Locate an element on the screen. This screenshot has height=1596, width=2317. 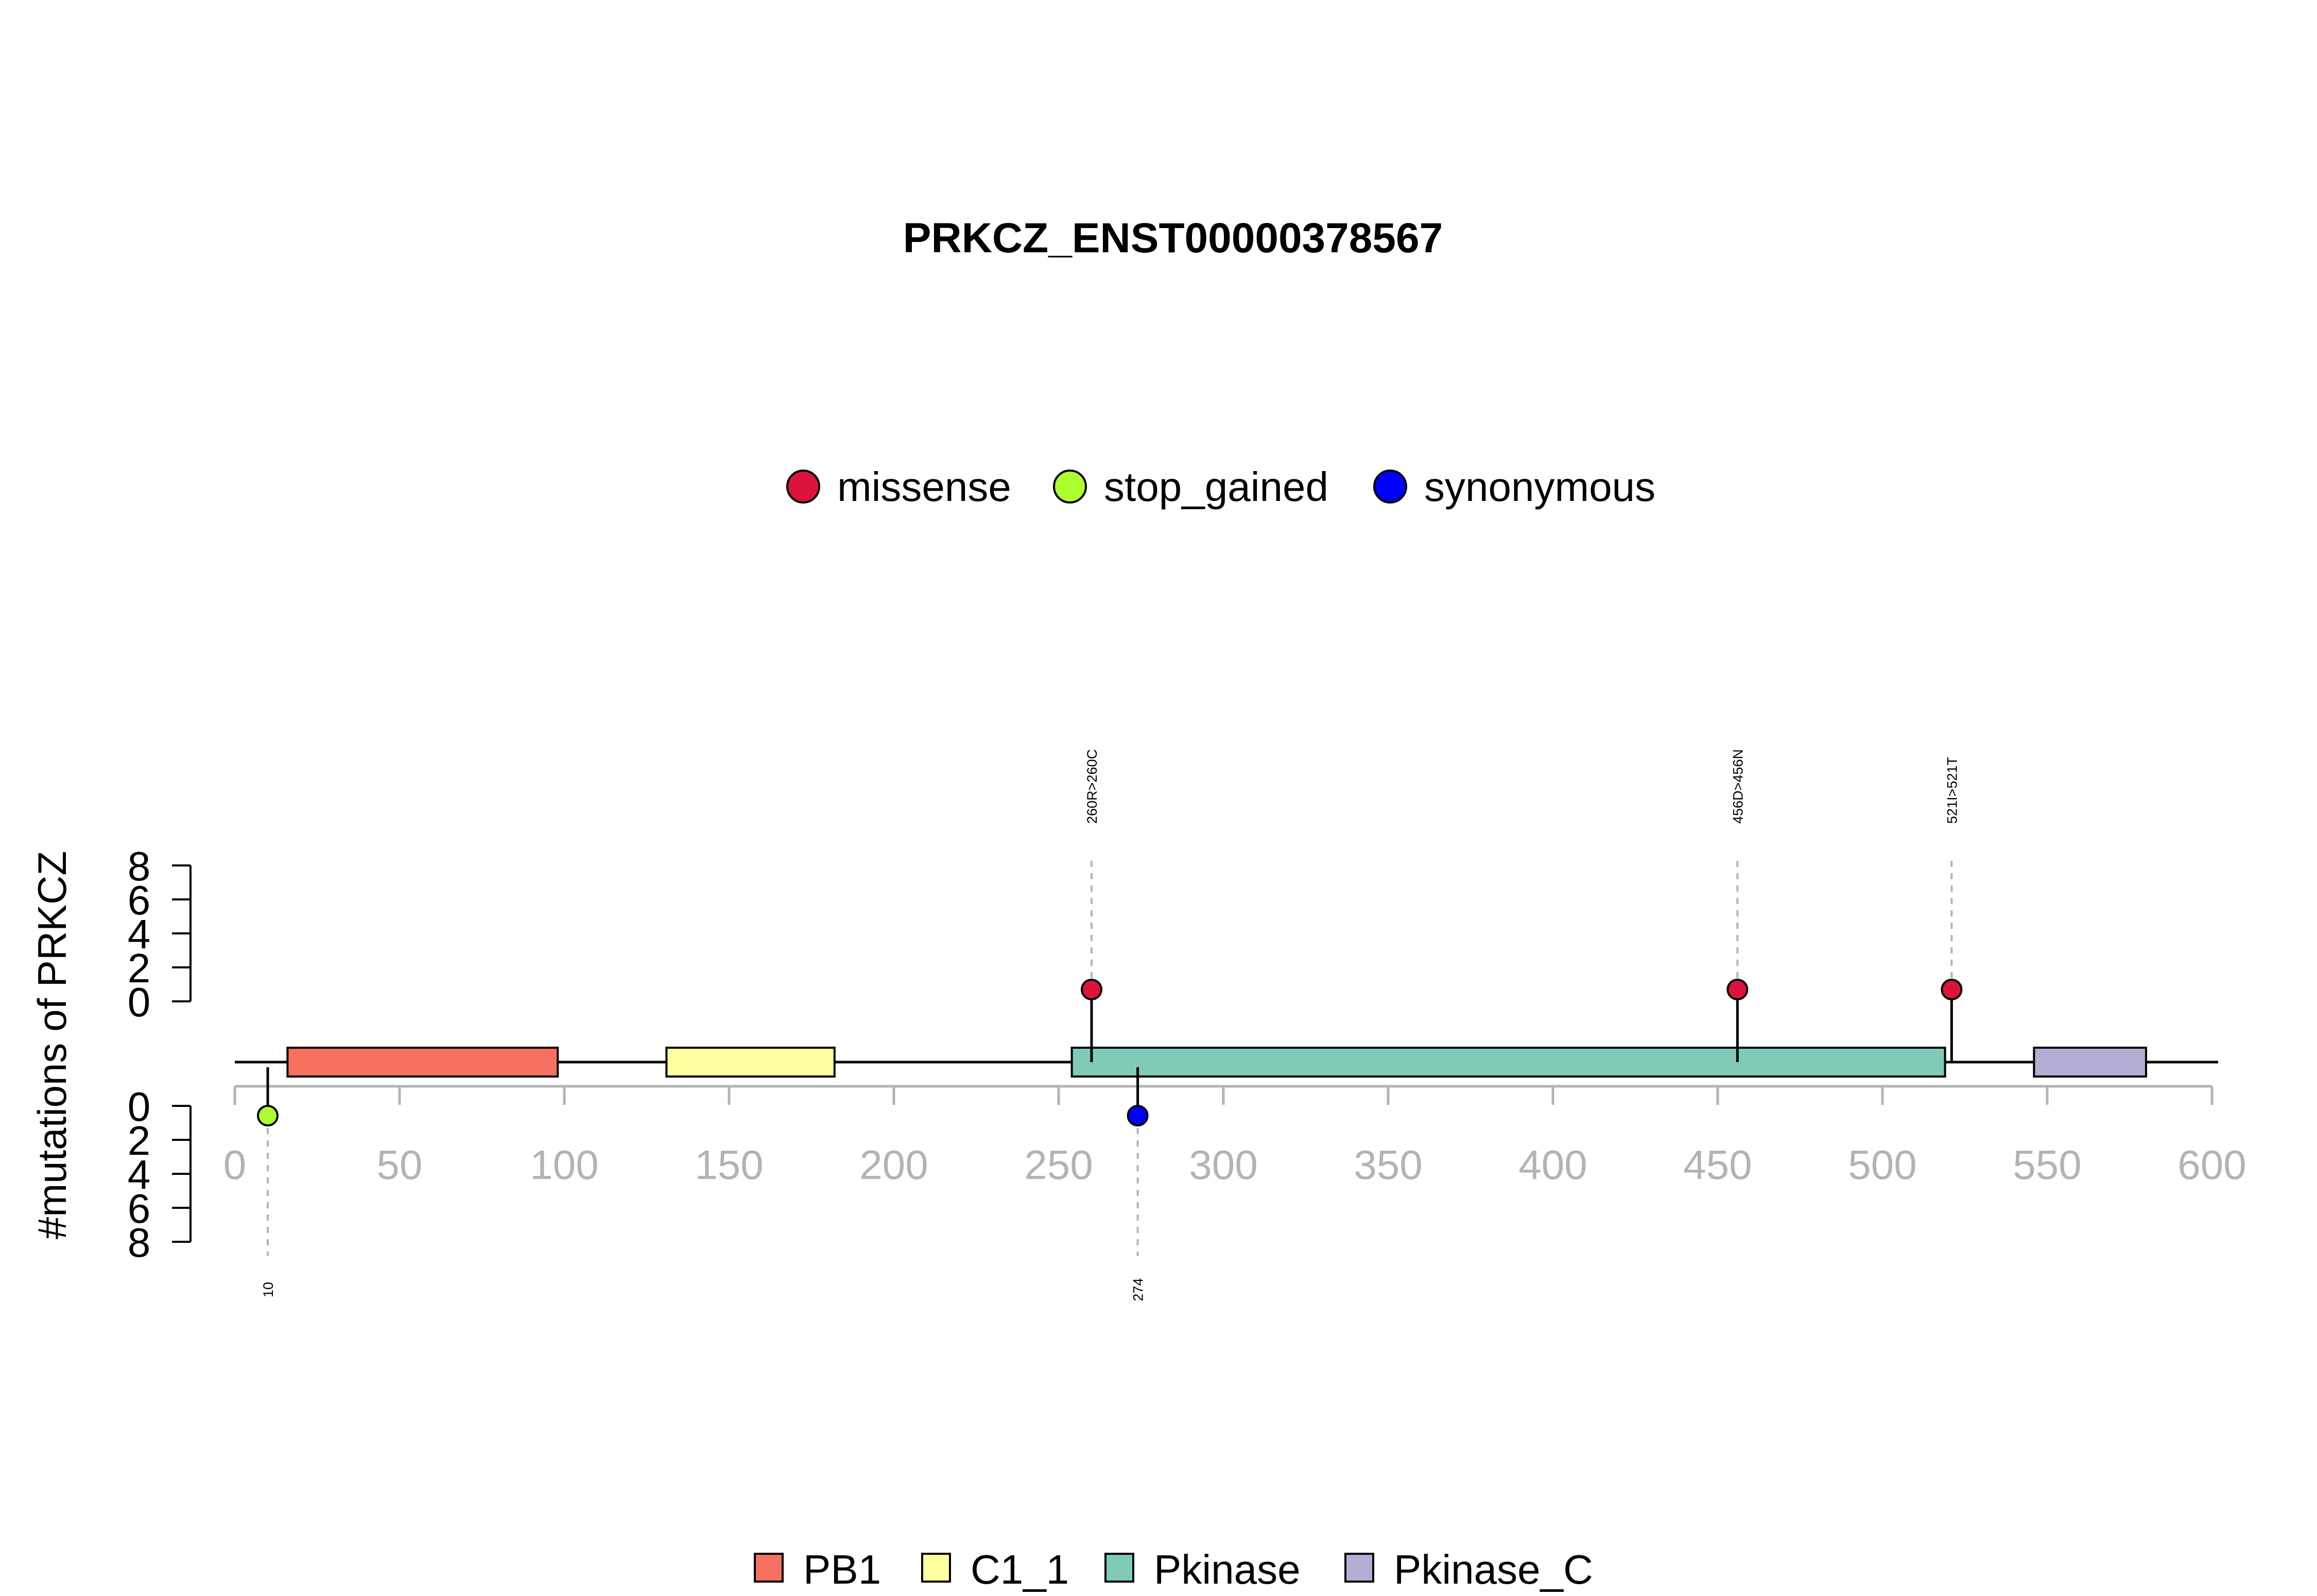
domain-legend: PB1 C1_1 Pkinase Pkinase_C is located at coordinates (1173, 1570).